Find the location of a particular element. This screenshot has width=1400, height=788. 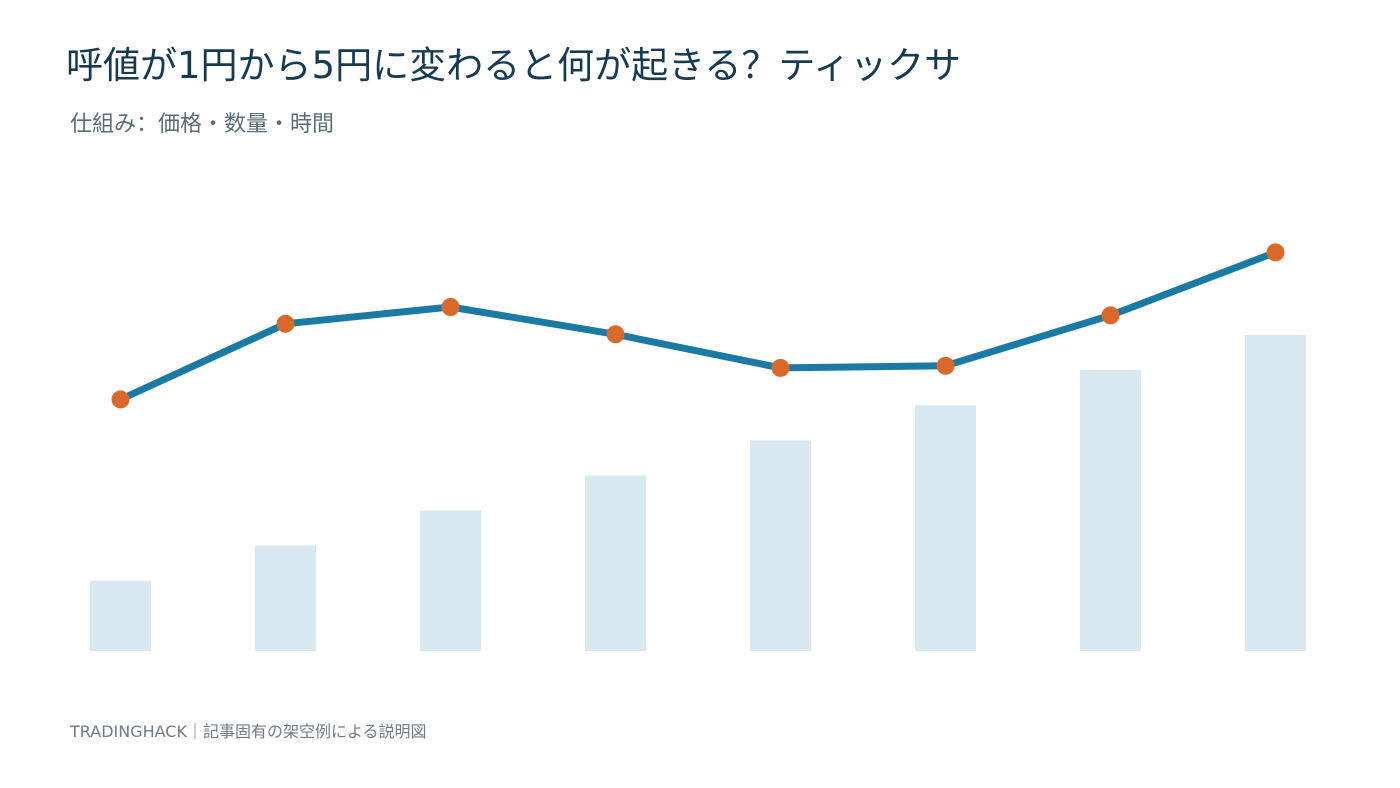

chart-title: 呼値が1円から5円に変わると何が起きる？ティックサ is located at coordinates (514, 65).